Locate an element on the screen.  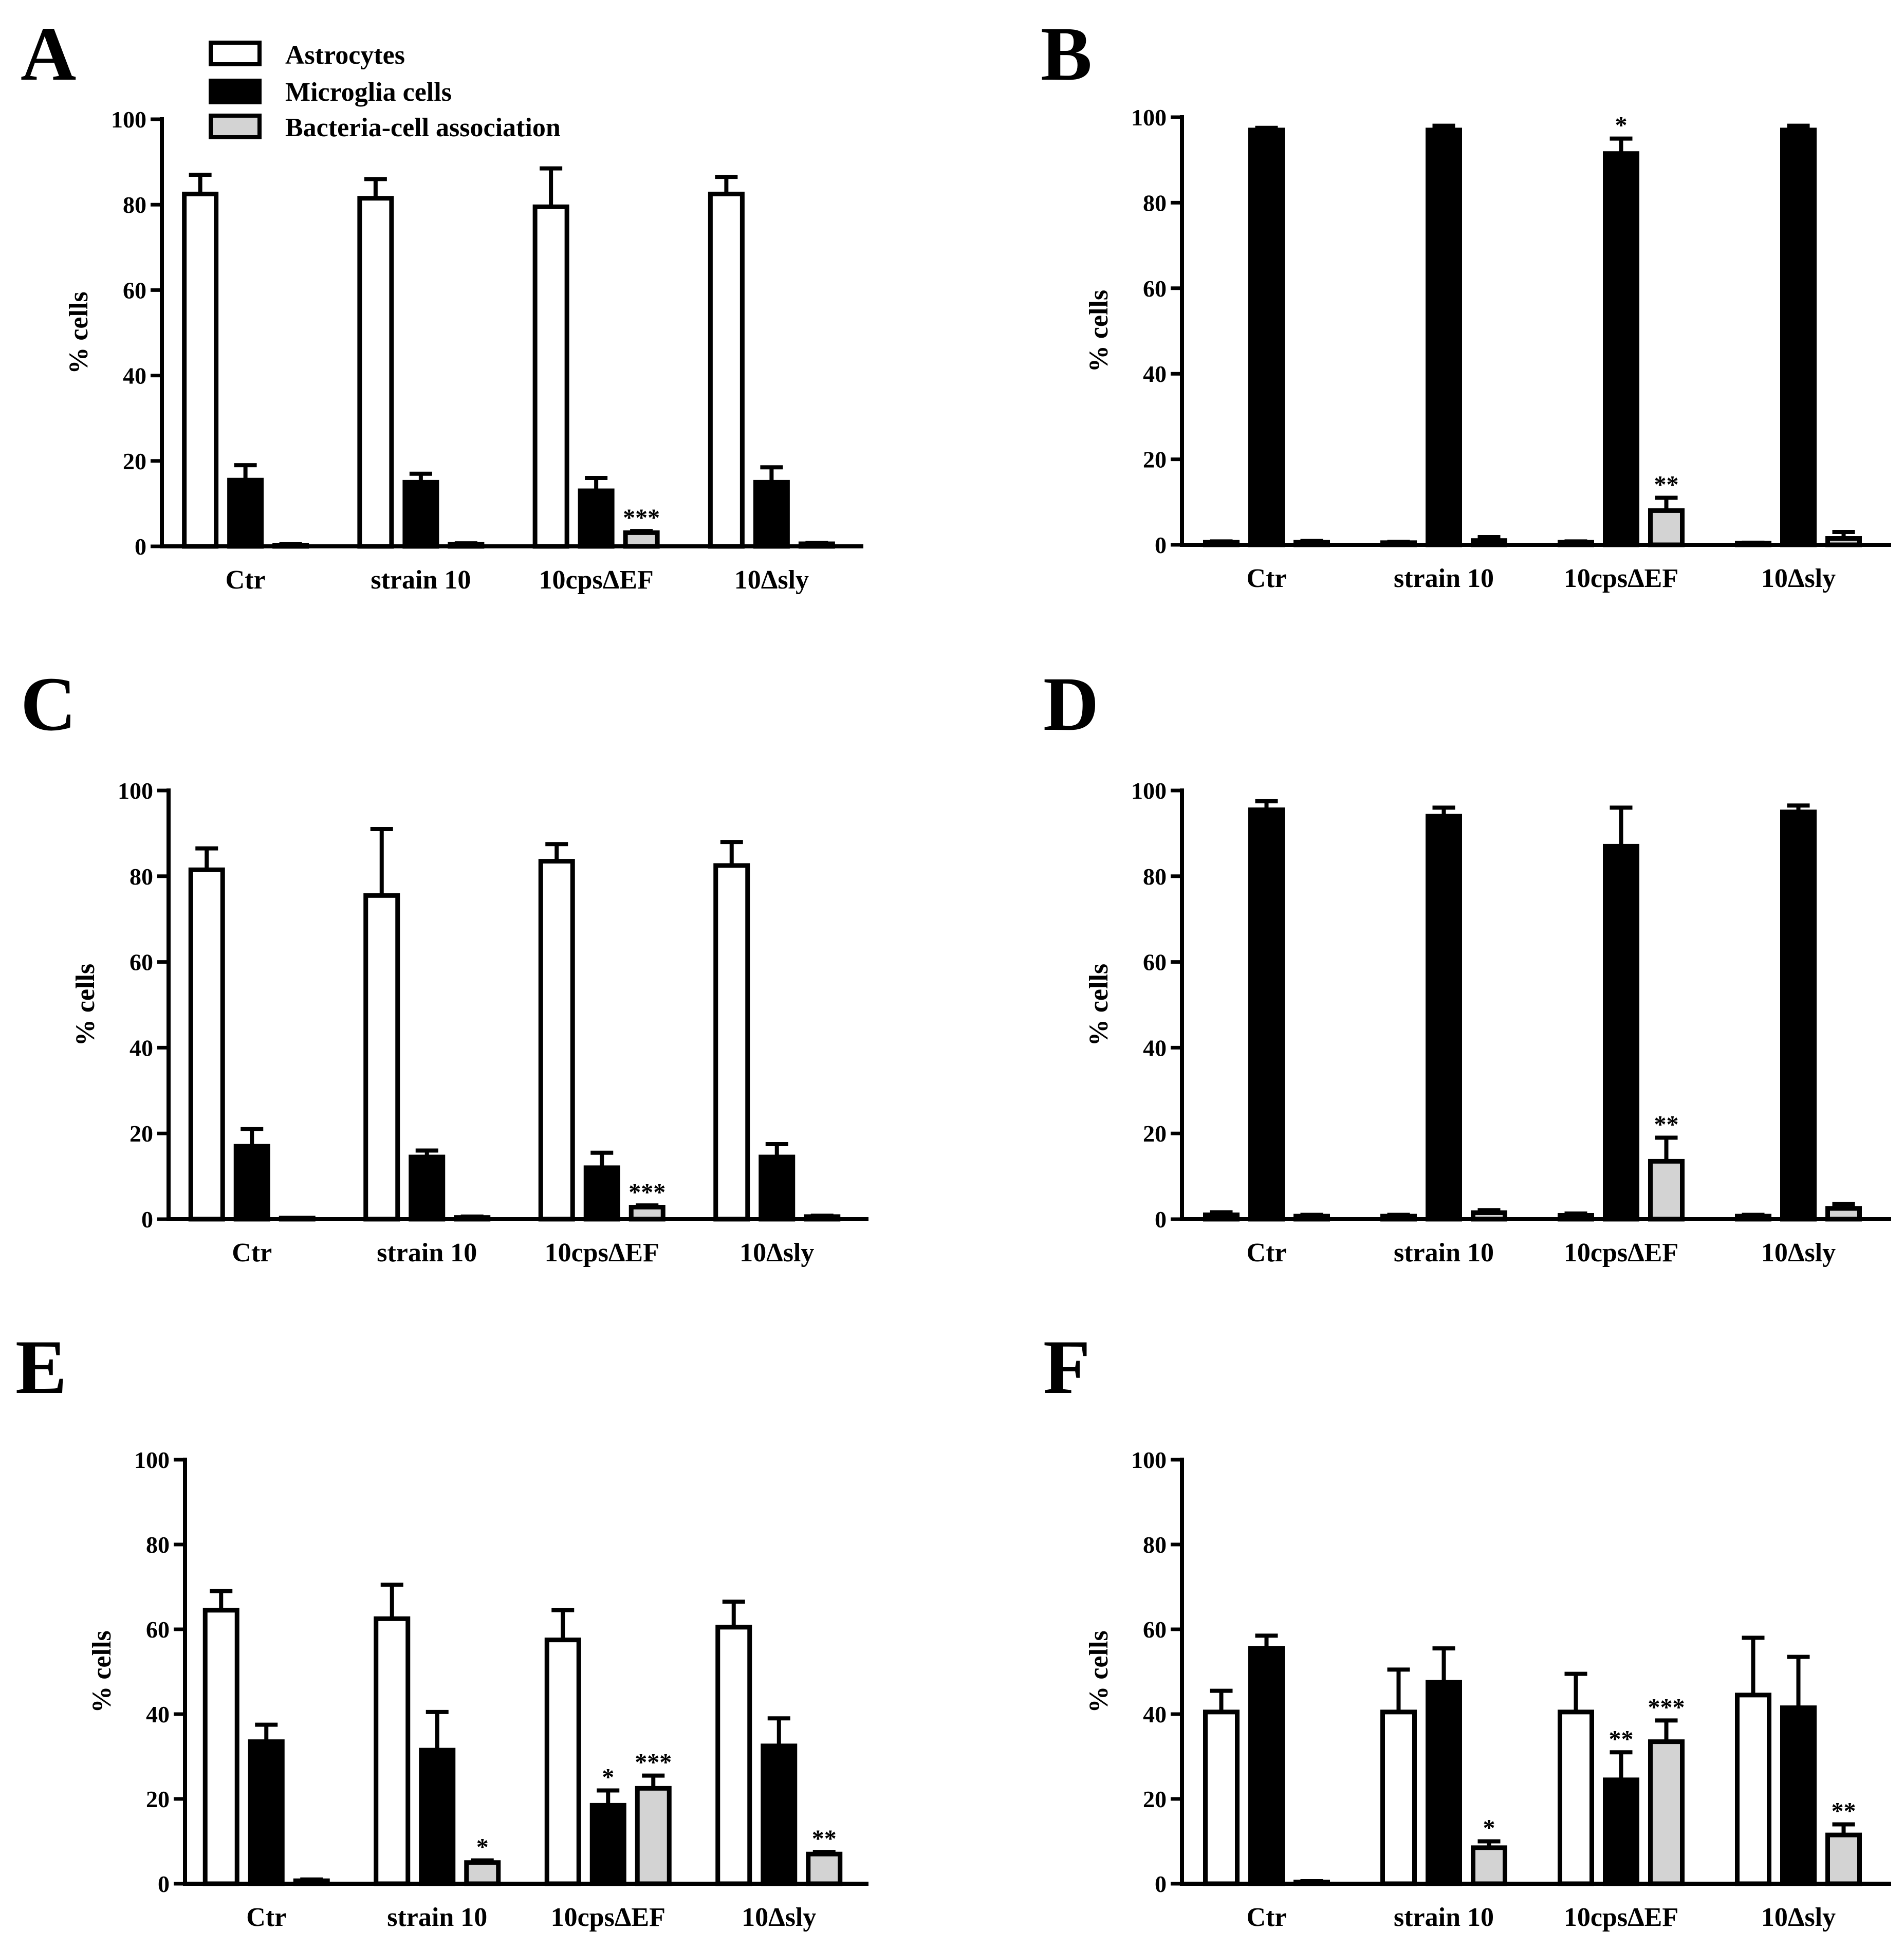
y-tick-label-e-80: 80 is located at coordinates (158, 1545).